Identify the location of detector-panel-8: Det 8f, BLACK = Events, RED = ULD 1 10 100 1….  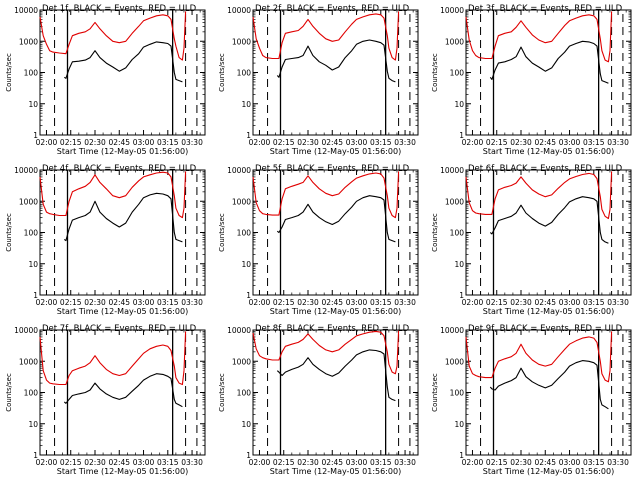
(318, 400).